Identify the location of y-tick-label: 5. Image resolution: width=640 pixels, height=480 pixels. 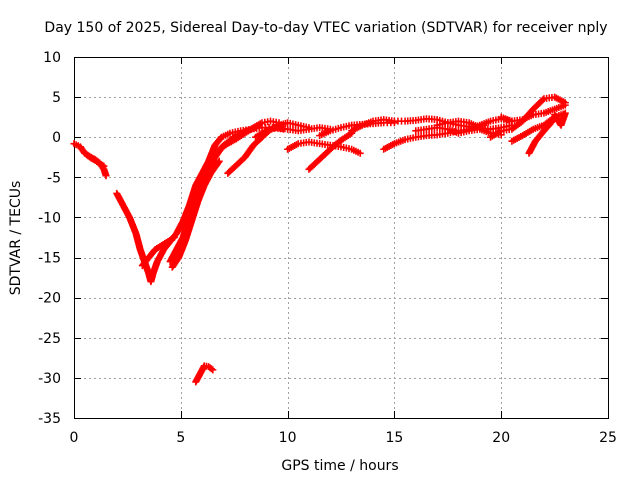
(56, 98).